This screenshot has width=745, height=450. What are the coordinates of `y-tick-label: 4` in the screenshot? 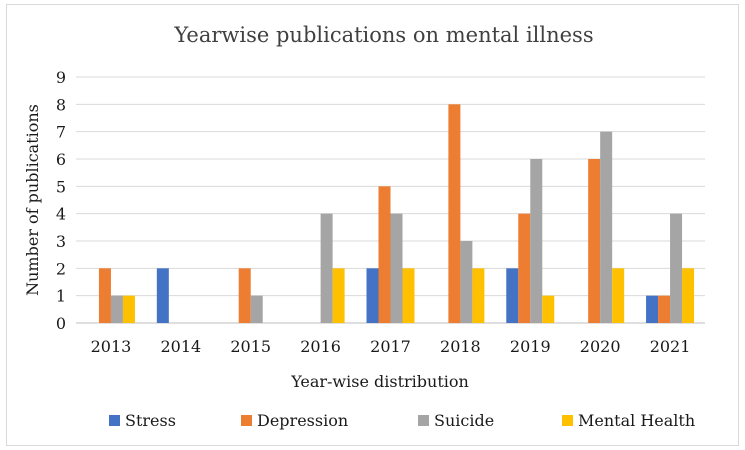 It's located at (61, 214).